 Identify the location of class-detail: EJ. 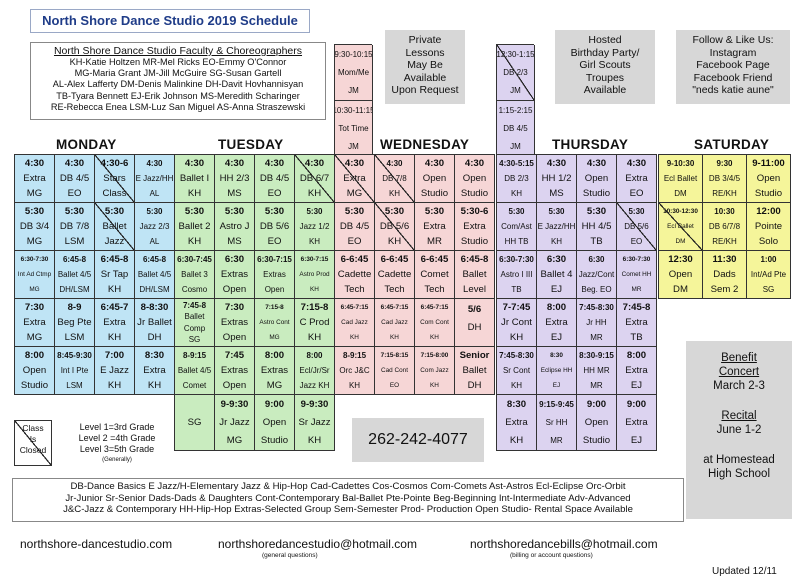
(556, 289).